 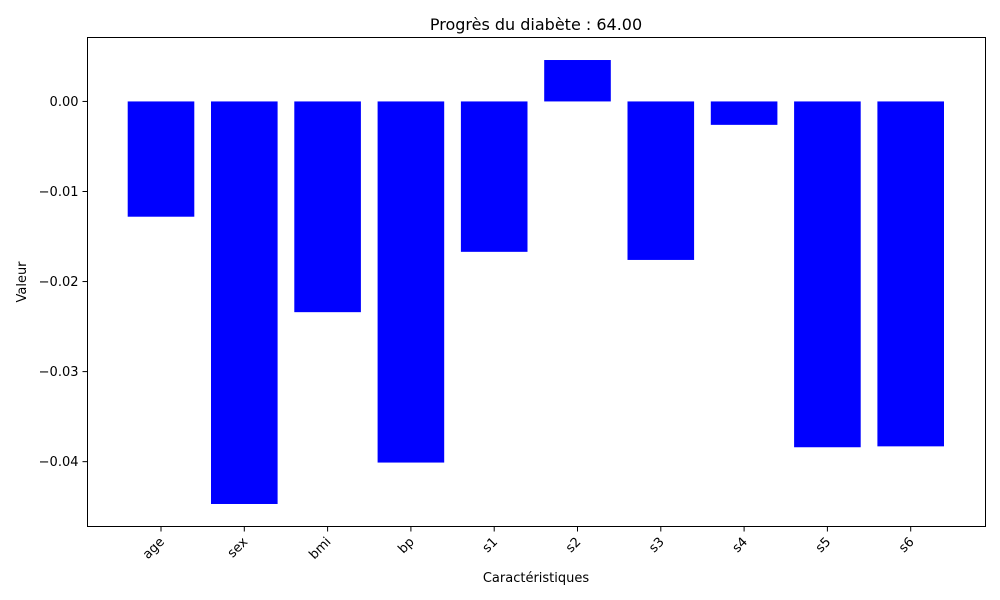 What do you see at coordinates (744, 113) in the screenshot?
I see `bar-s4` at bounding box center [744, 113].